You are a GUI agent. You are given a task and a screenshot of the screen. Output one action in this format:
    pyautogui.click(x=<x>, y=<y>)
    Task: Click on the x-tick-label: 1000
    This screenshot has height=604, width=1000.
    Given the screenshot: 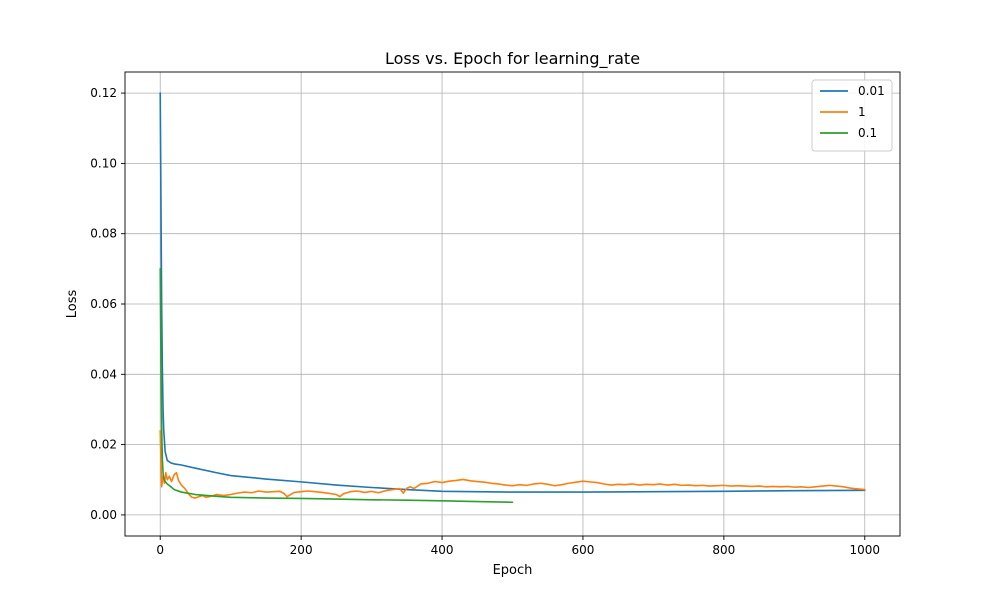 What is the action you would take?
    pyautogui.click(x=864, y=550)
    